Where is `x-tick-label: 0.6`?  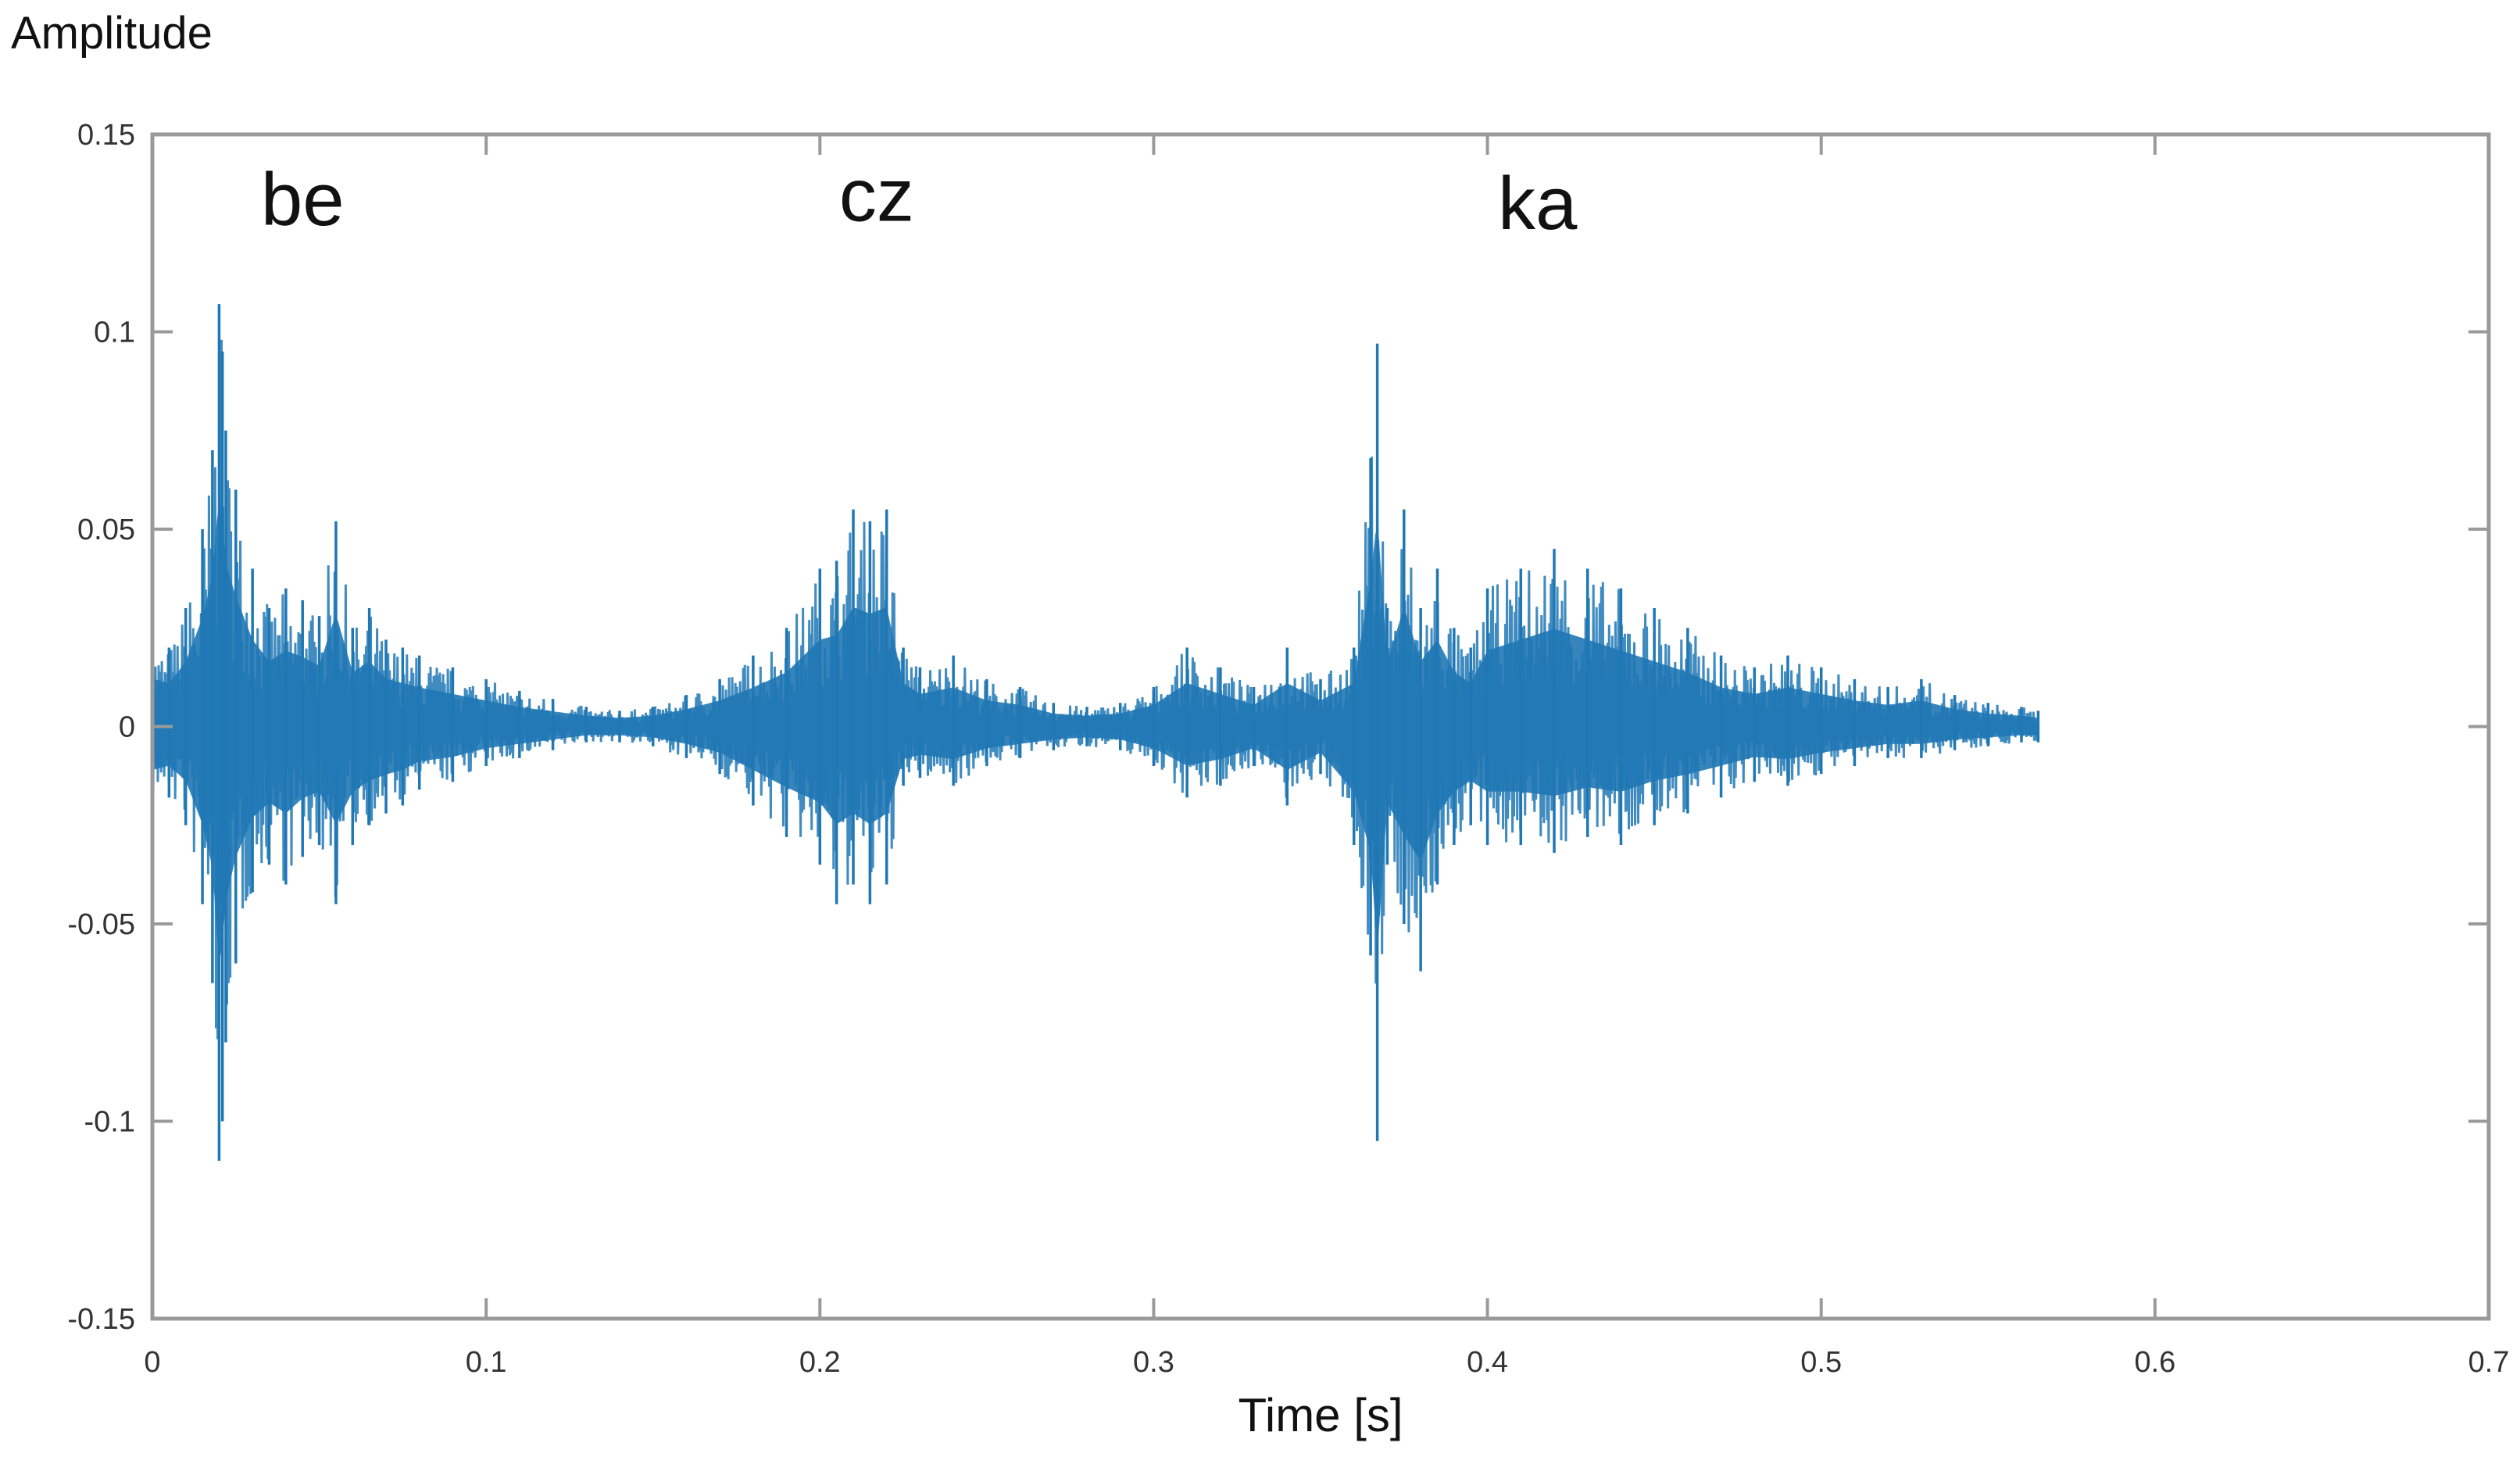 x-tick-label: 0.6 is located at coordinates (2154, 1362).